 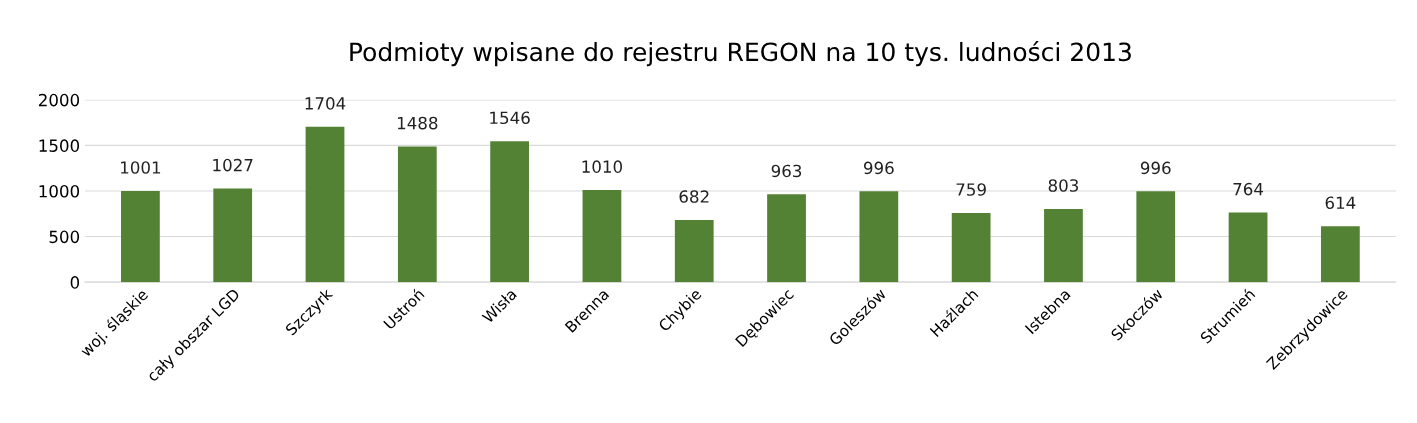 I want to click on data-label: 1010, so click(x=602, y=166).